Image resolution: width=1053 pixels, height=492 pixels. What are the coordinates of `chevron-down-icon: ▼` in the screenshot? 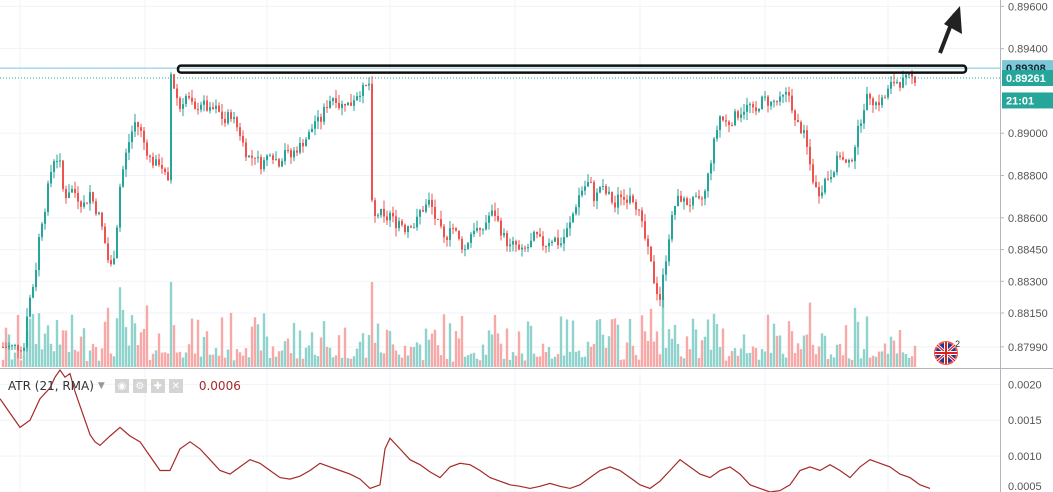 It's located at (101, 386).